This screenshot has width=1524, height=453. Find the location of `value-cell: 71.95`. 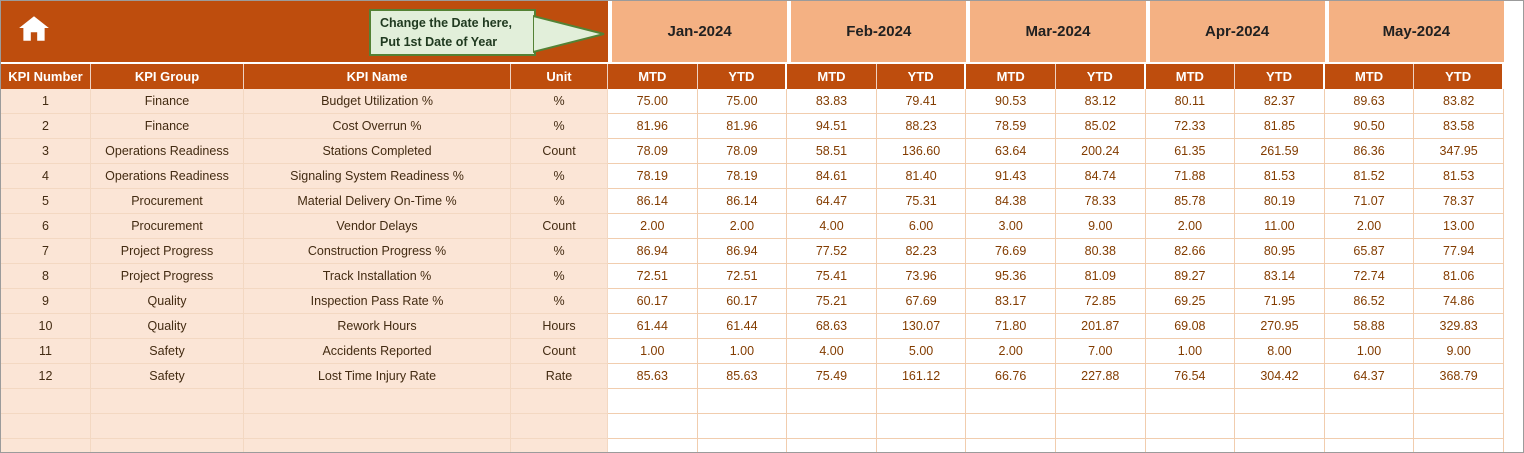

value-cell: 71.95 is located at coordinates (1280, 301).